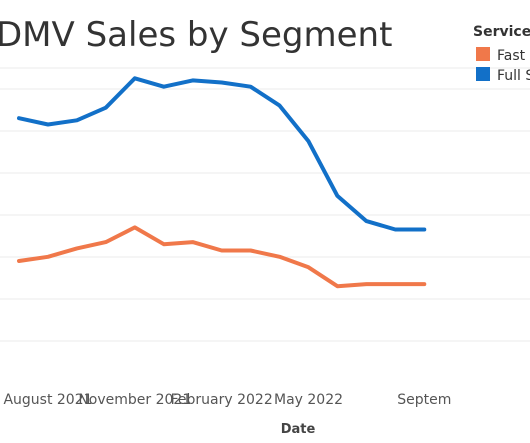 The height and width of the screenshot is (443, 530). Describe the element at coordinates (196, 35) in the screenshot. I see `chart-title: DMV Sales by Segment` at that location.